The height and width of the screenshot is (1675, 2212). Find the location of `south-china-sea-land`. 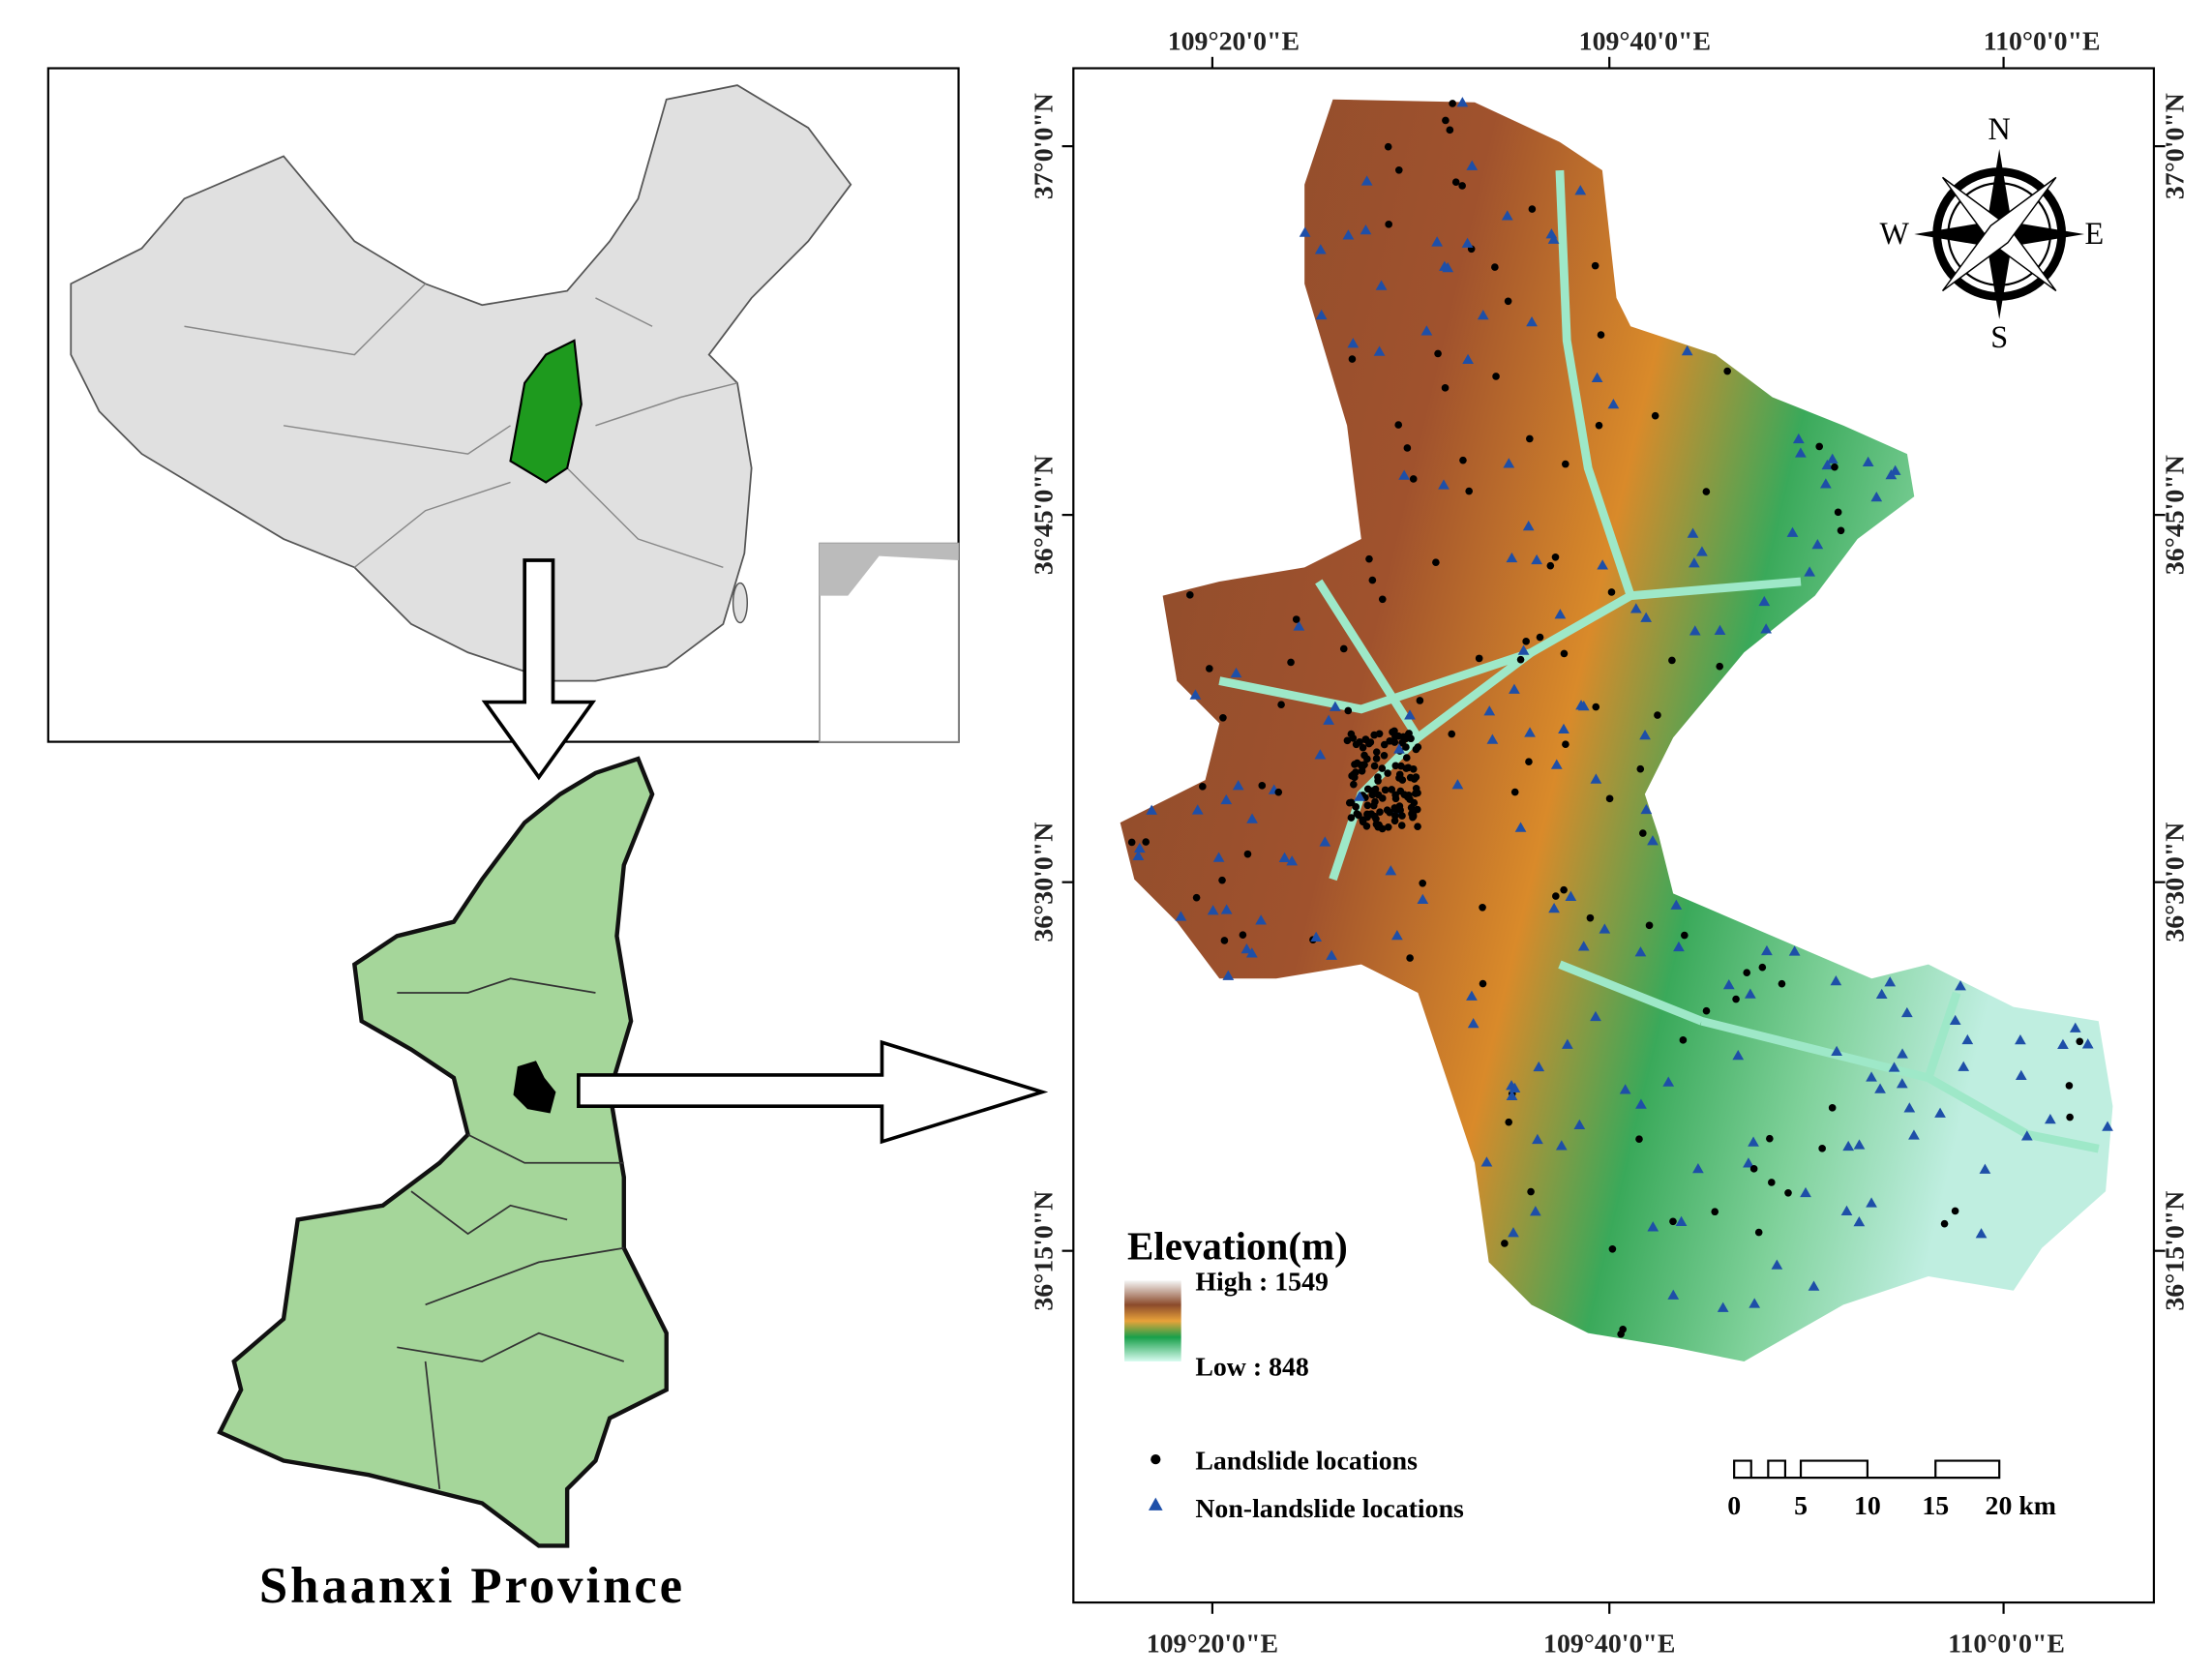

south-china-sea-land is located at coordinates (889, 569).